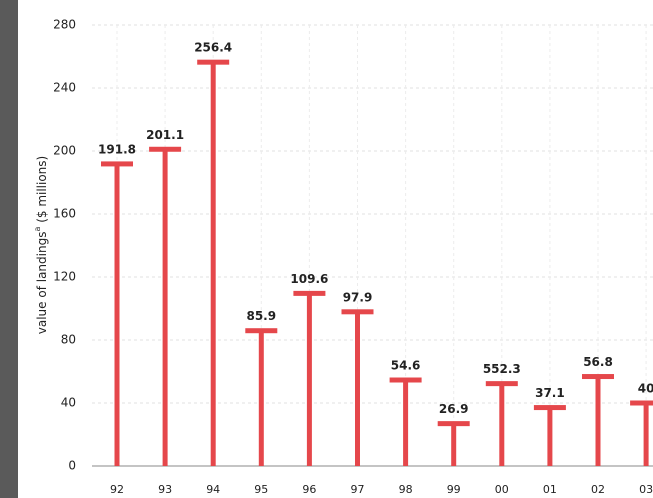  What do you see at coordinates (550, 489) in the screenshot?
I see `x-tick-label: 01` at bounding box center [550, 489].